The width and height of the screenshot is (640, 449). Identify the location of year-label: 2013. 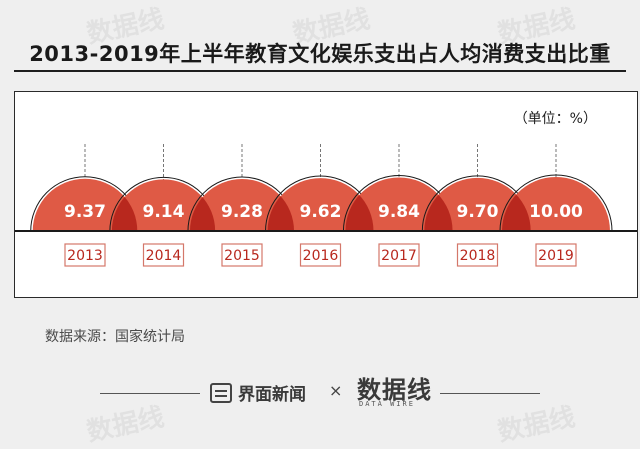
(85, 256).